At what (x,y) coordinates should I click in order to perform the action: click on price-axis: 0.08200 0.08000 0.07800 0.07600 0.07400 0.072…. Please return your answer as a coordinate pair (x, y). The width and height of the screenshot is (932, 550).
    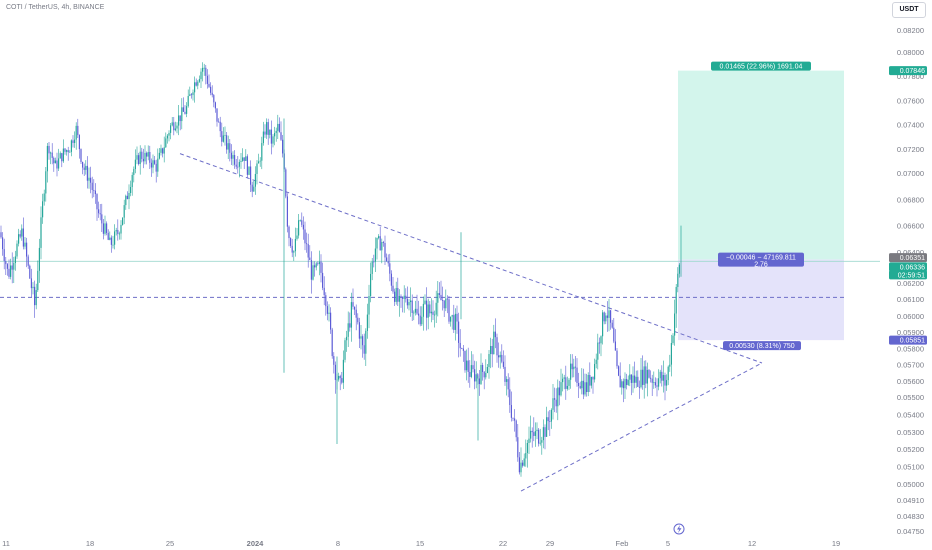
    Looking at the image, I should click on (910, 281).